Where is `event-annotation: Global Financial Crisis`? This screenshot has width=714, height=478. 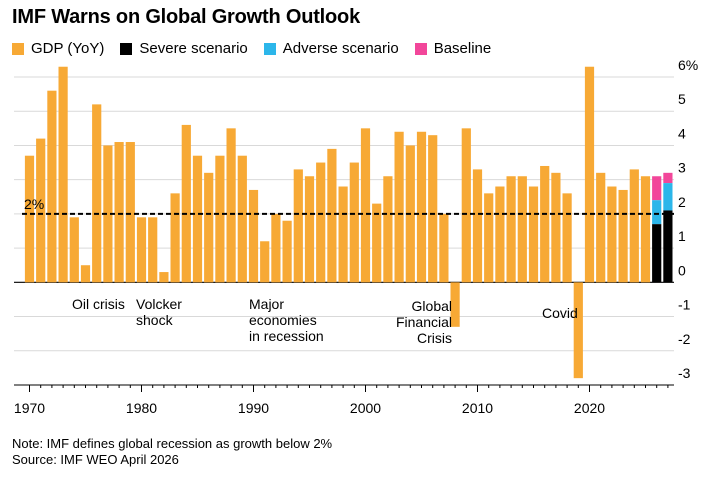 event-annotation: Global Financial Crisis is located at coordinates (424, 322).